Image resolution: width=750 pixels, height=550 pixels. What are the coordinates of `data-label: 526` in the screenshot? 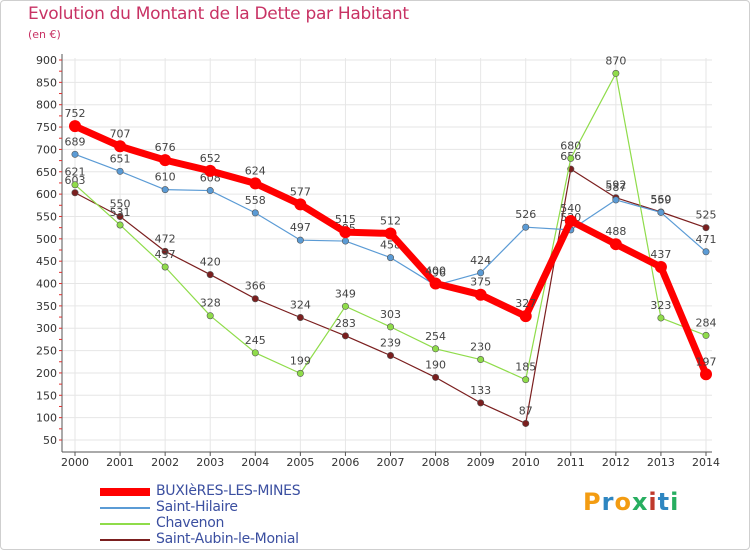 It's located at (525, 214).